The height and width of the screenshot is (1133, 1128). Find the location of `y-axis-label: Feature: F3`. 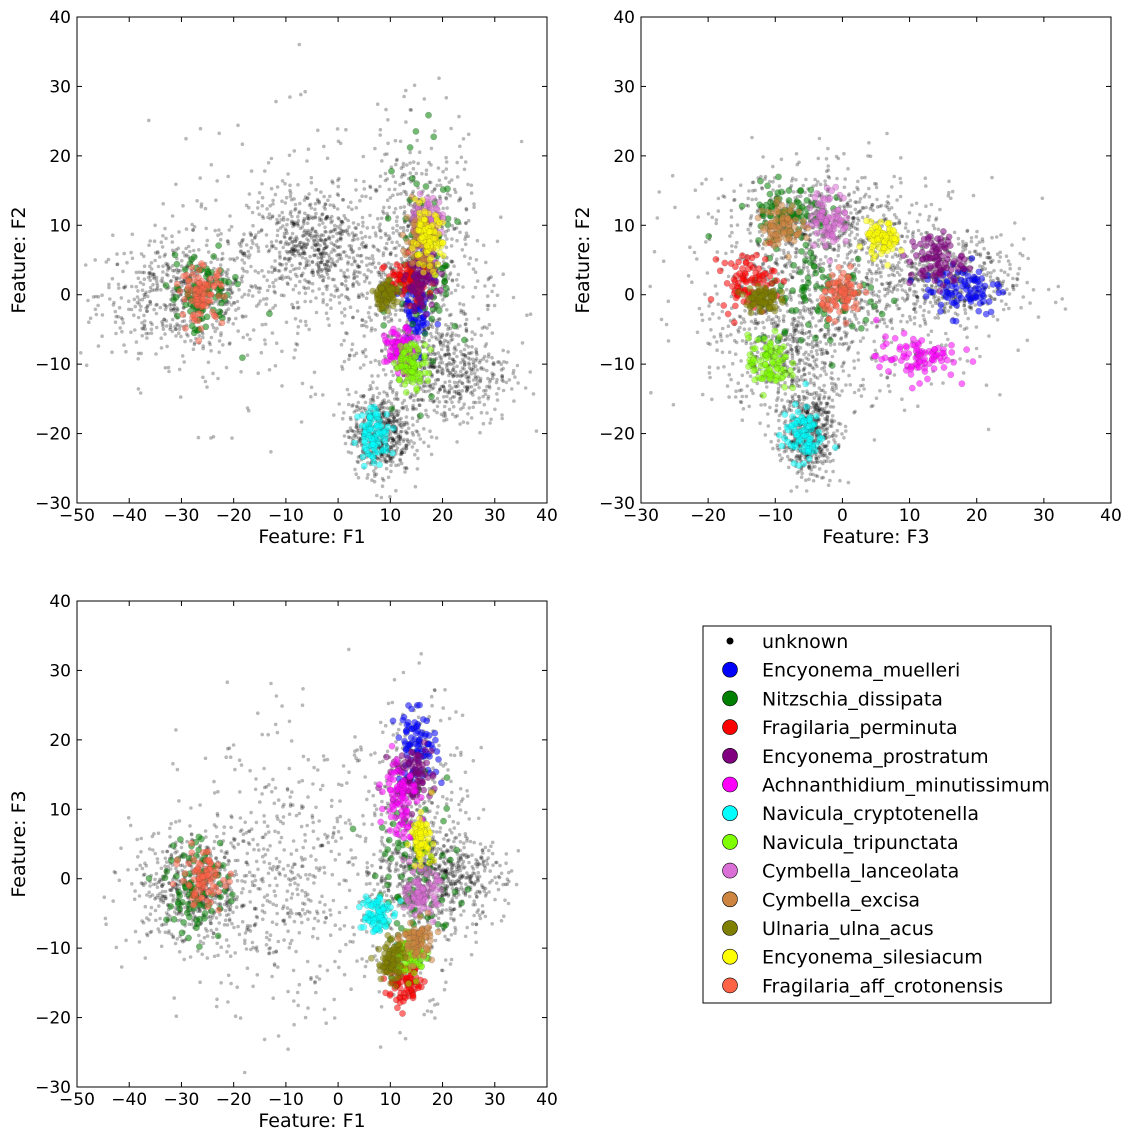

y-axis-label: Feature: F3 is located at coordinates (19, 843).